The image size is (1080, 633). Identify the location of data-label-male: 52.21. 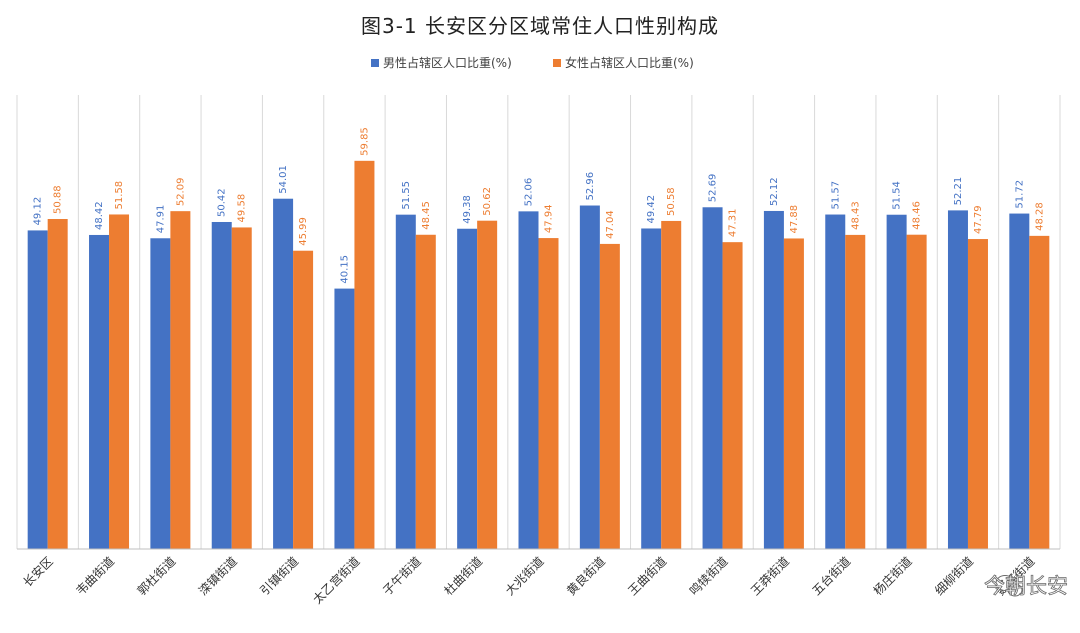
(958, 191).